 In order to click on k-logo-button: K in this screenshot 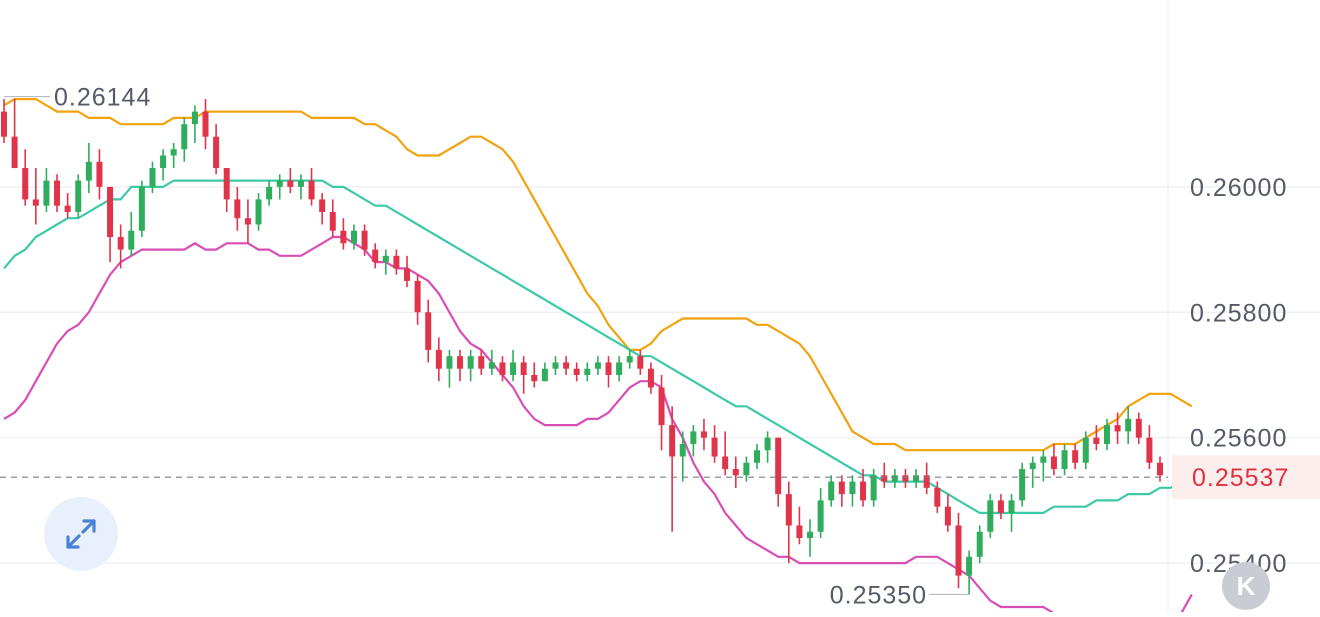, I will do `click(1246, 586)`.